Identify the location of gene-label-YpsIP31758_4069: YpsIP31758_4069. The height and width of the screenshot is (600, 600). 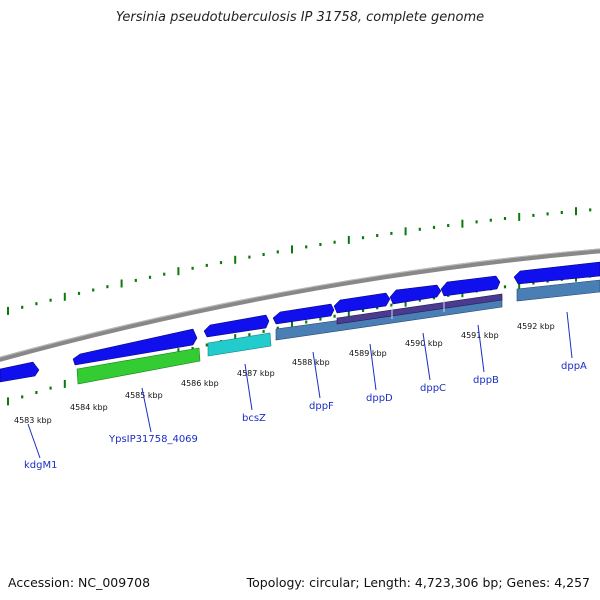
(153, 439).